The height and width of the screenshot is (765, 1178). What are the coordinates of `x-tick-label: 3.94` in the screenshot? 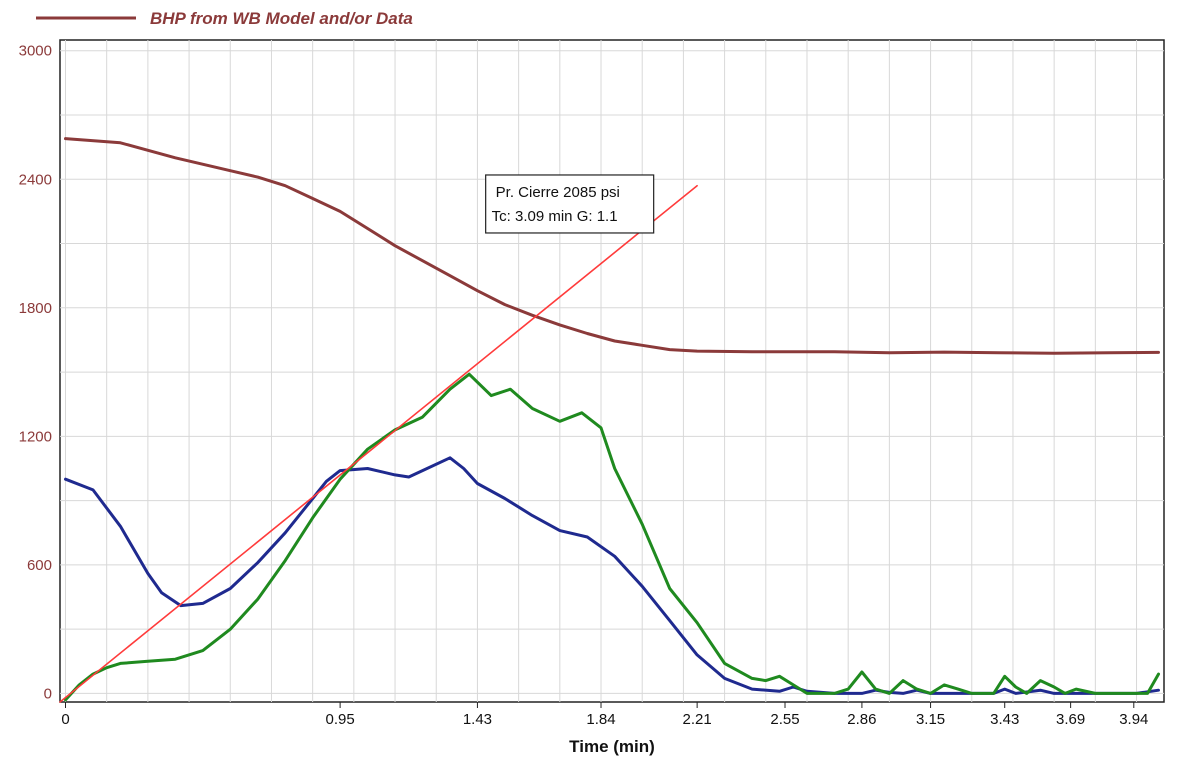 It's located at (1133, 719).